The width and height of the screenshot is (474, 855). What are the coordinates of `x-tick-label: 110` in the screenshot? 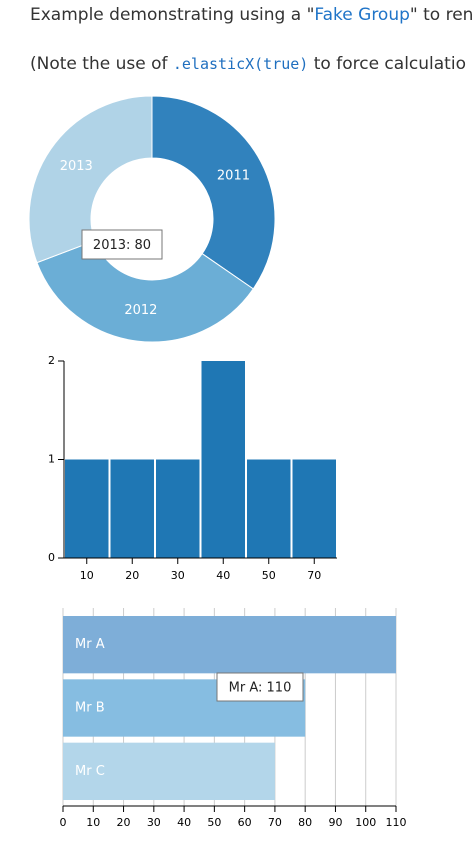 It's located at (396, 822).